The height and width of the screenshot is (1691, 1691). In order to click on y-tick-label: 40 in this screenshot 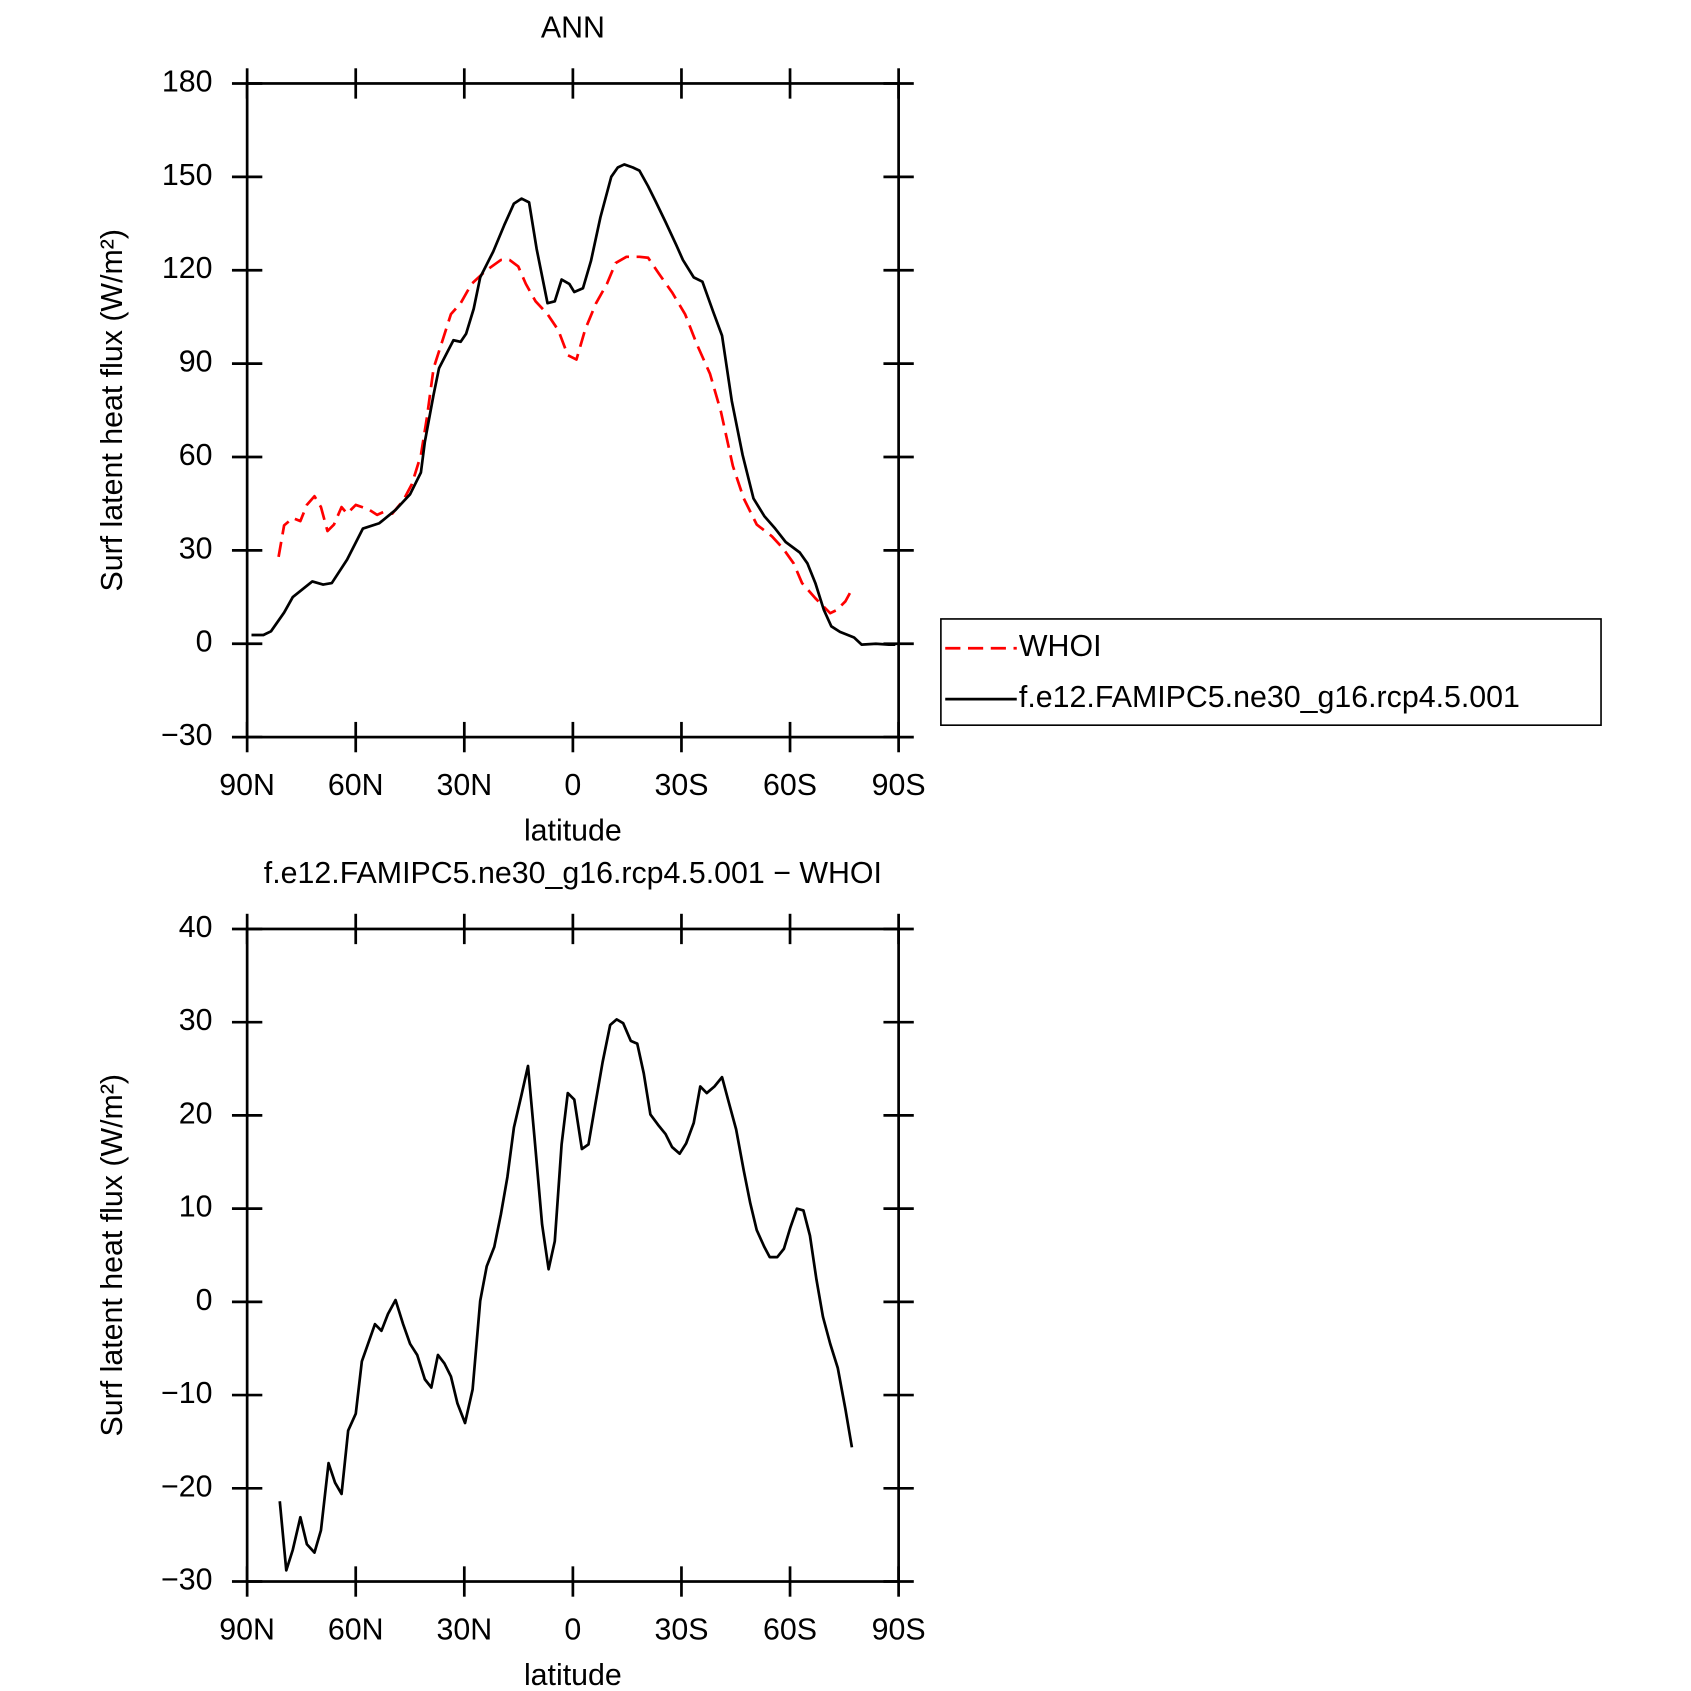, I will do `click(196, 927)`.